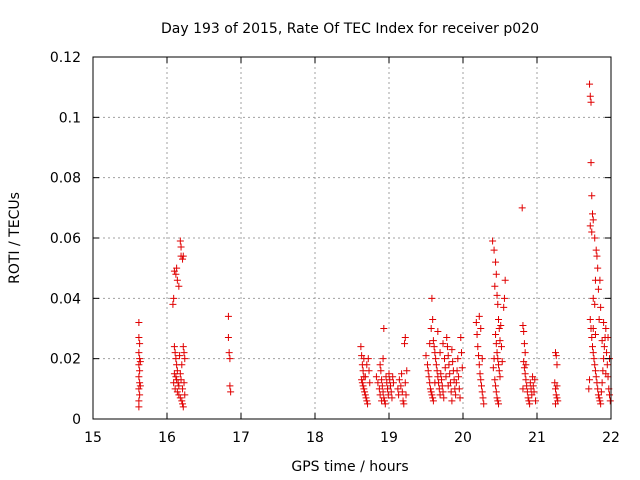 The image size is (640, 480). What do you see at coordinates (65, 58) in the screenshot?
I see `y-tick-label: 0.12` at bounding box center [65, 58].